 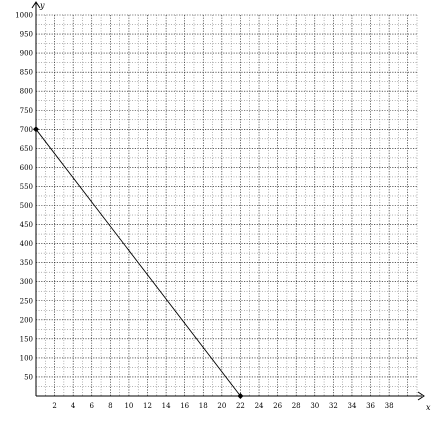 I want to click on y-tick-label: 250, so click(x=26, y=301).